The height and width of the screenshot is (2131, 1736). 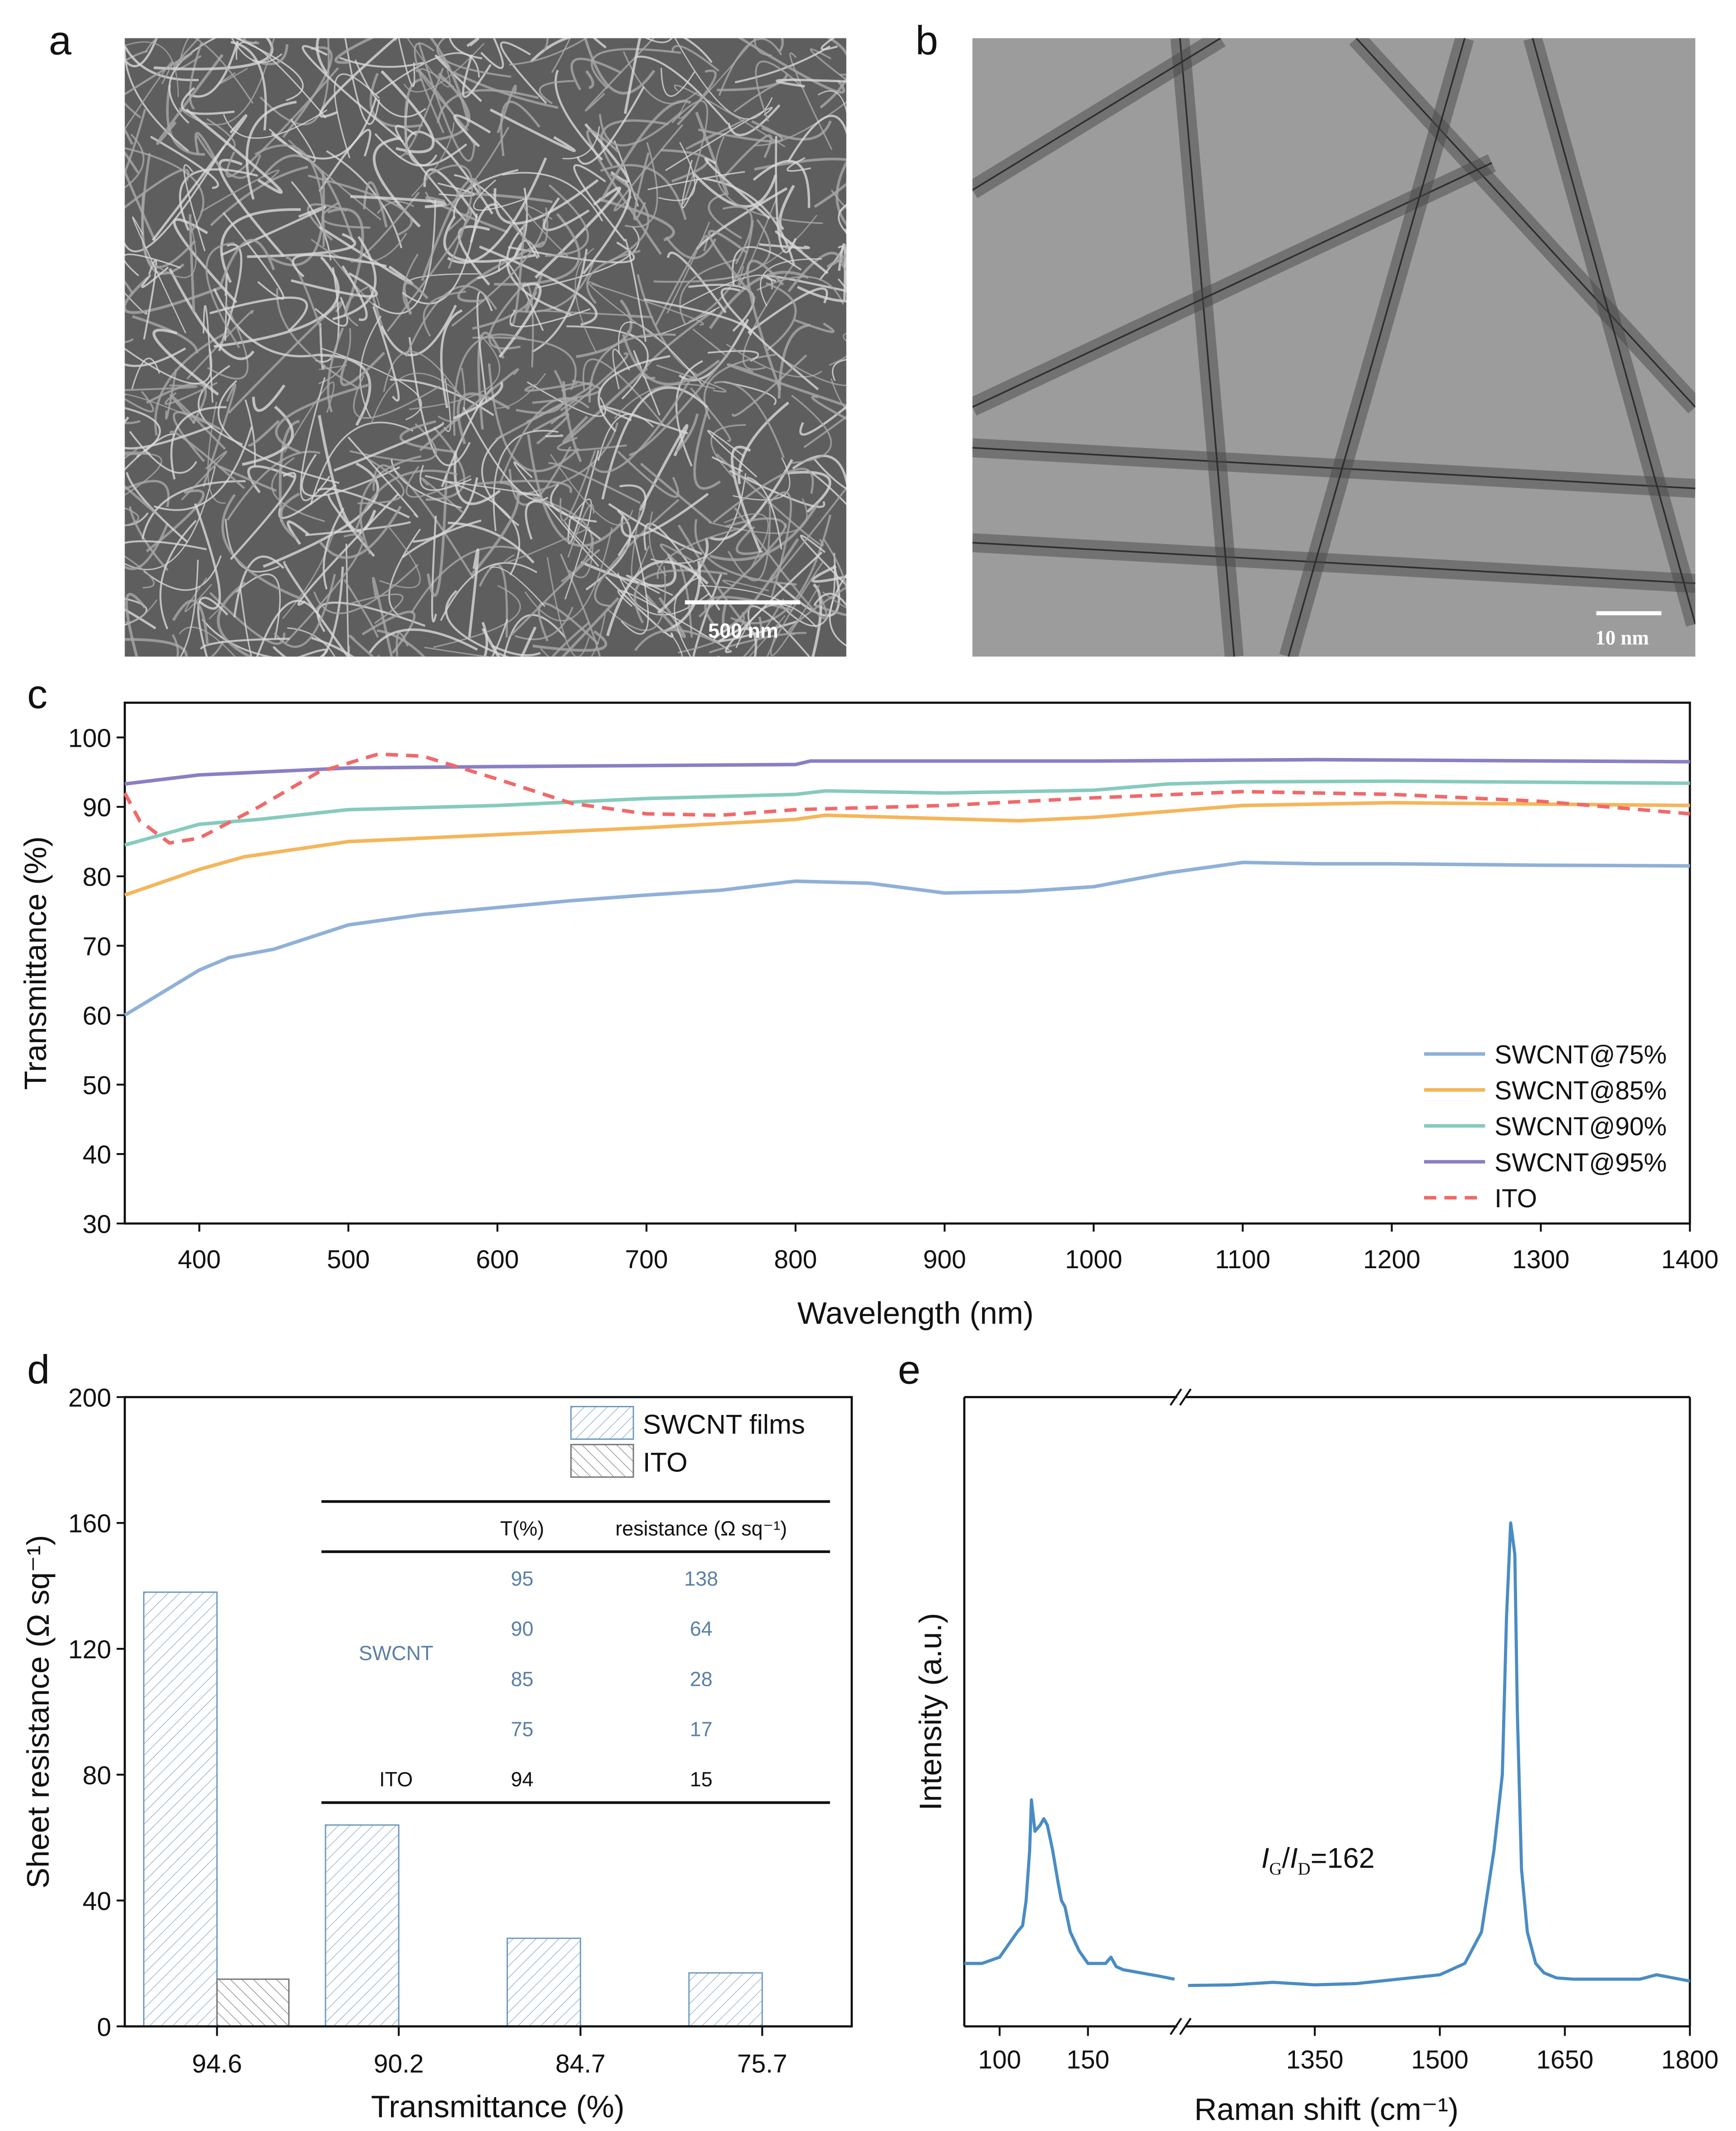 I want to click on d-ytick-label: 80, so click(x=97, y=1775).